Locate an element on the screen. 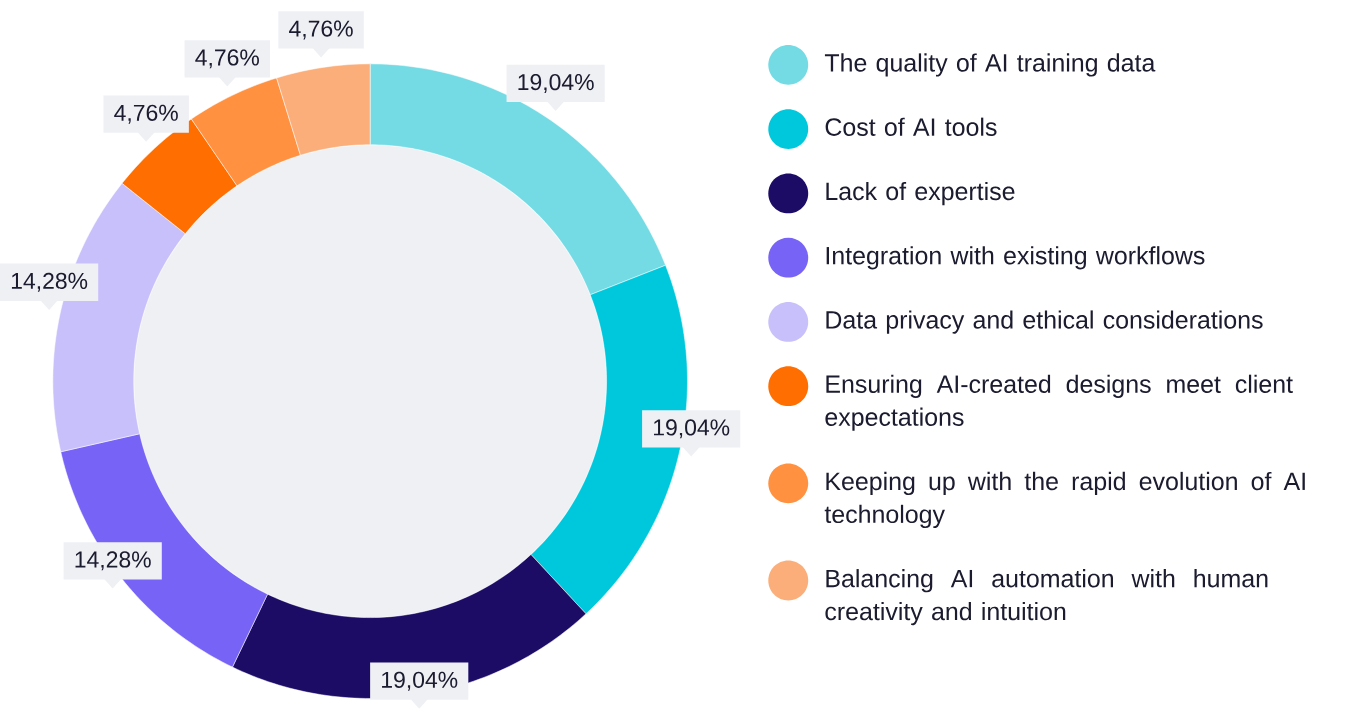 The width and height of the screenshot is (1362, 709). legend-label: Ensuring AI-created designs meet client expectations is located at coordinates (1059, 402).